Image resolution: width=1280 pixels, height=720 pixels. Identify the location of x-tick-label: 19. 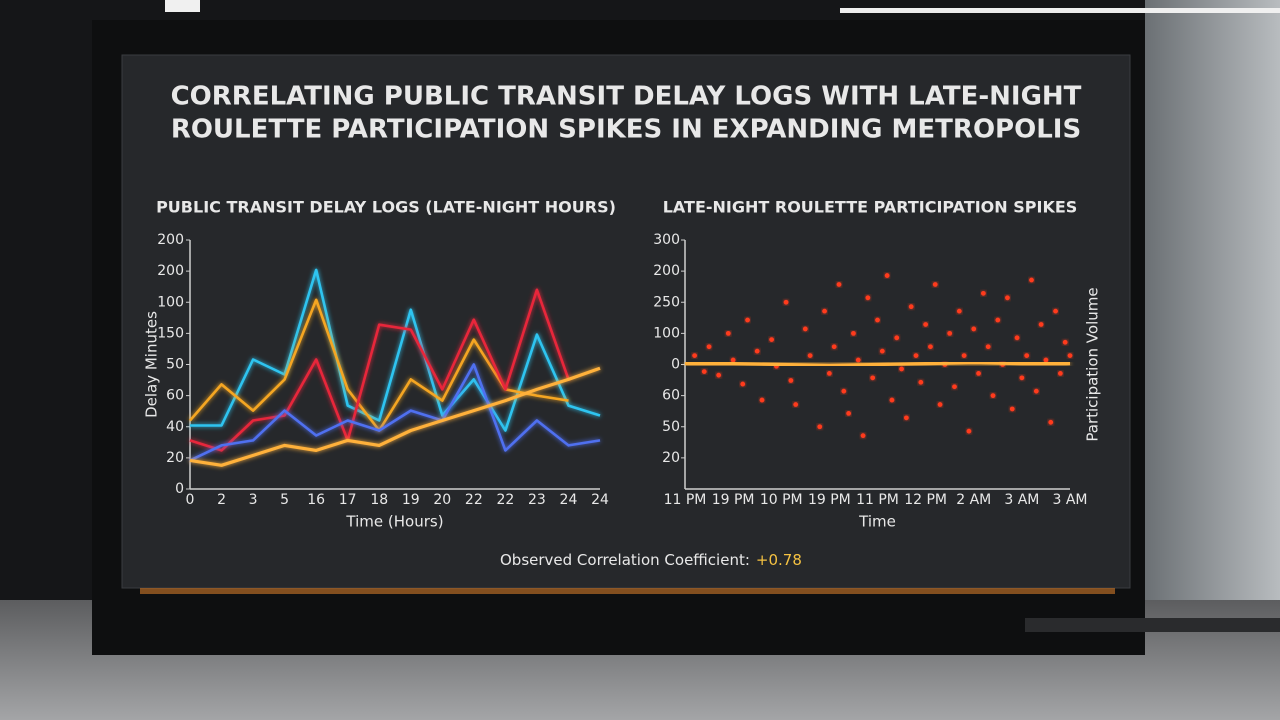
(411, 500).